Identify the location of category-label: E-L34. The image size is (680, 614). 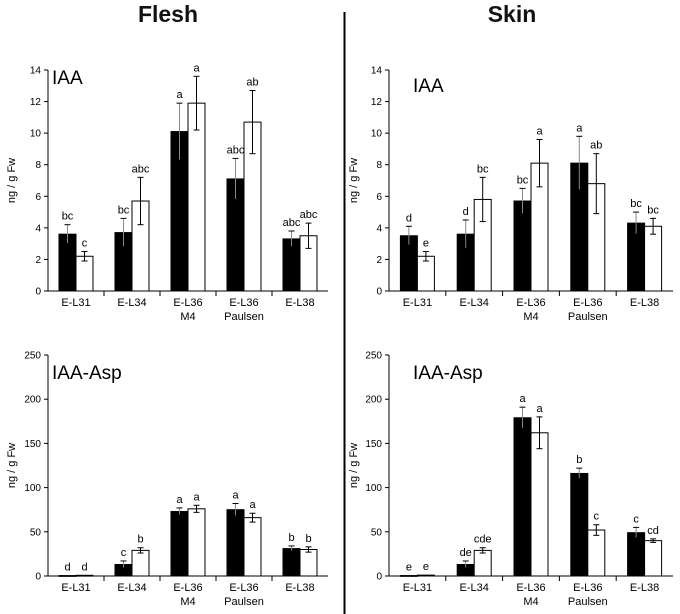
(474, 588).